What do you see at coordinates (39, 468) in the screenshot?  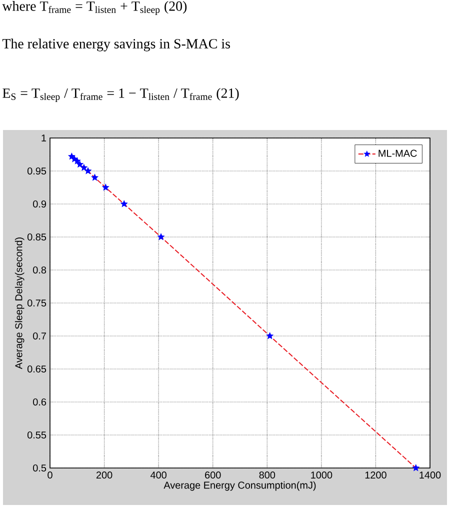 I see `y-tick-label: 0.5` at bounding box center [39, 468].